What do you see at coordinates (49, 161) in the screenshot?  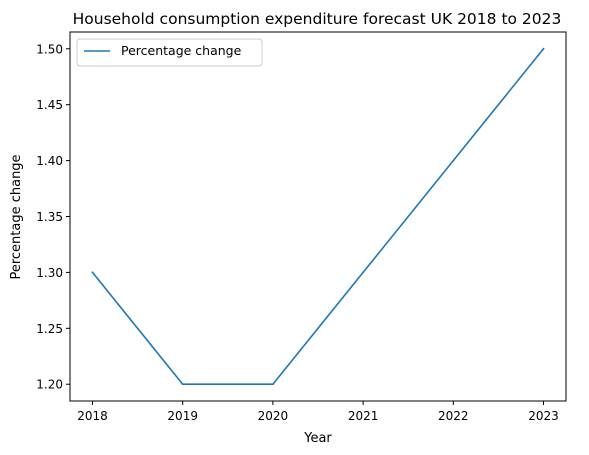 I see `y-tick-label: 1.40` at bounding box center [49, 161].